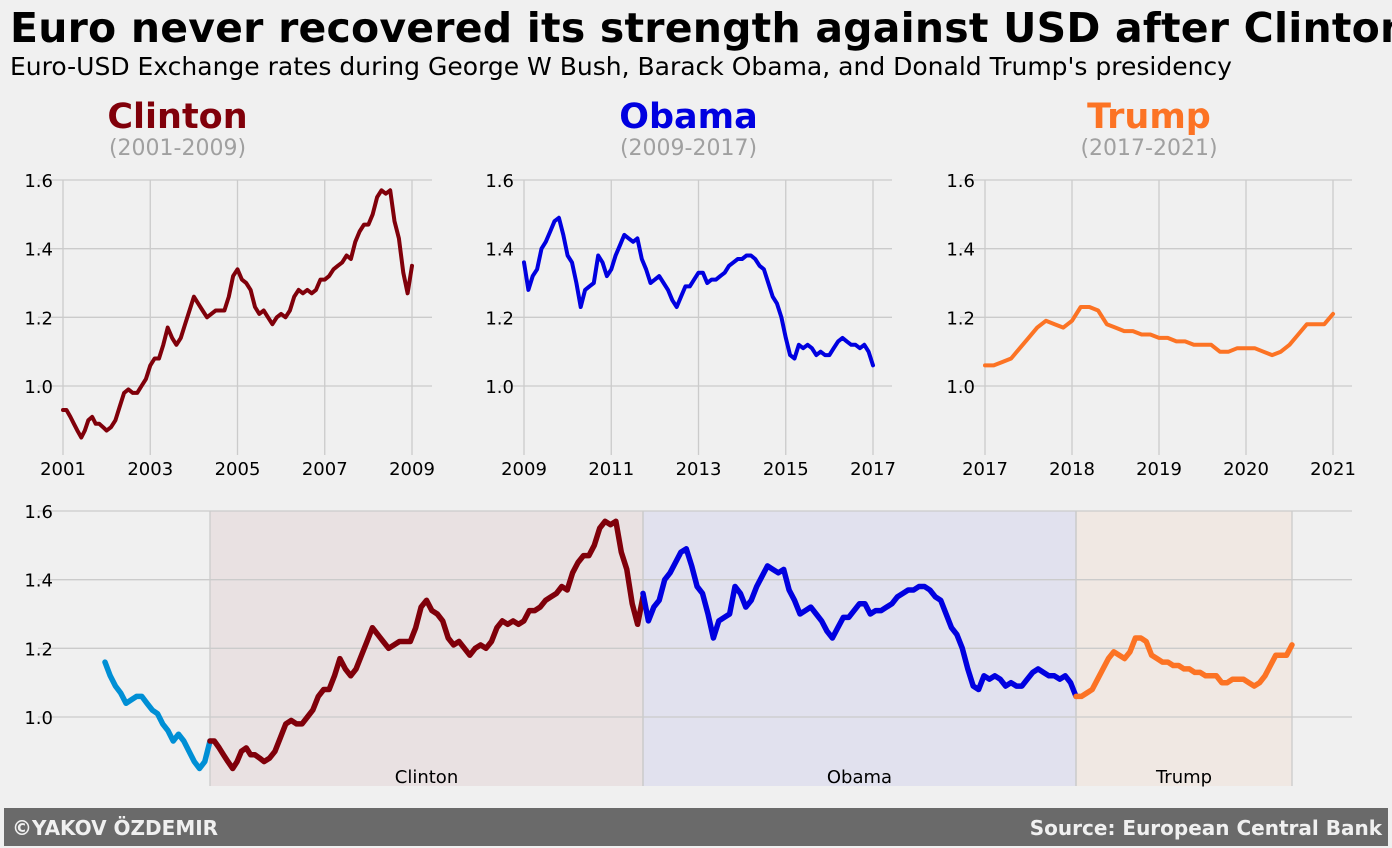 The width and height of the screenshot is (1392, 848). Describe the element at coordinates (426, 777) in the screenshot. I see `span-label-clinton: Clinton` at that location.